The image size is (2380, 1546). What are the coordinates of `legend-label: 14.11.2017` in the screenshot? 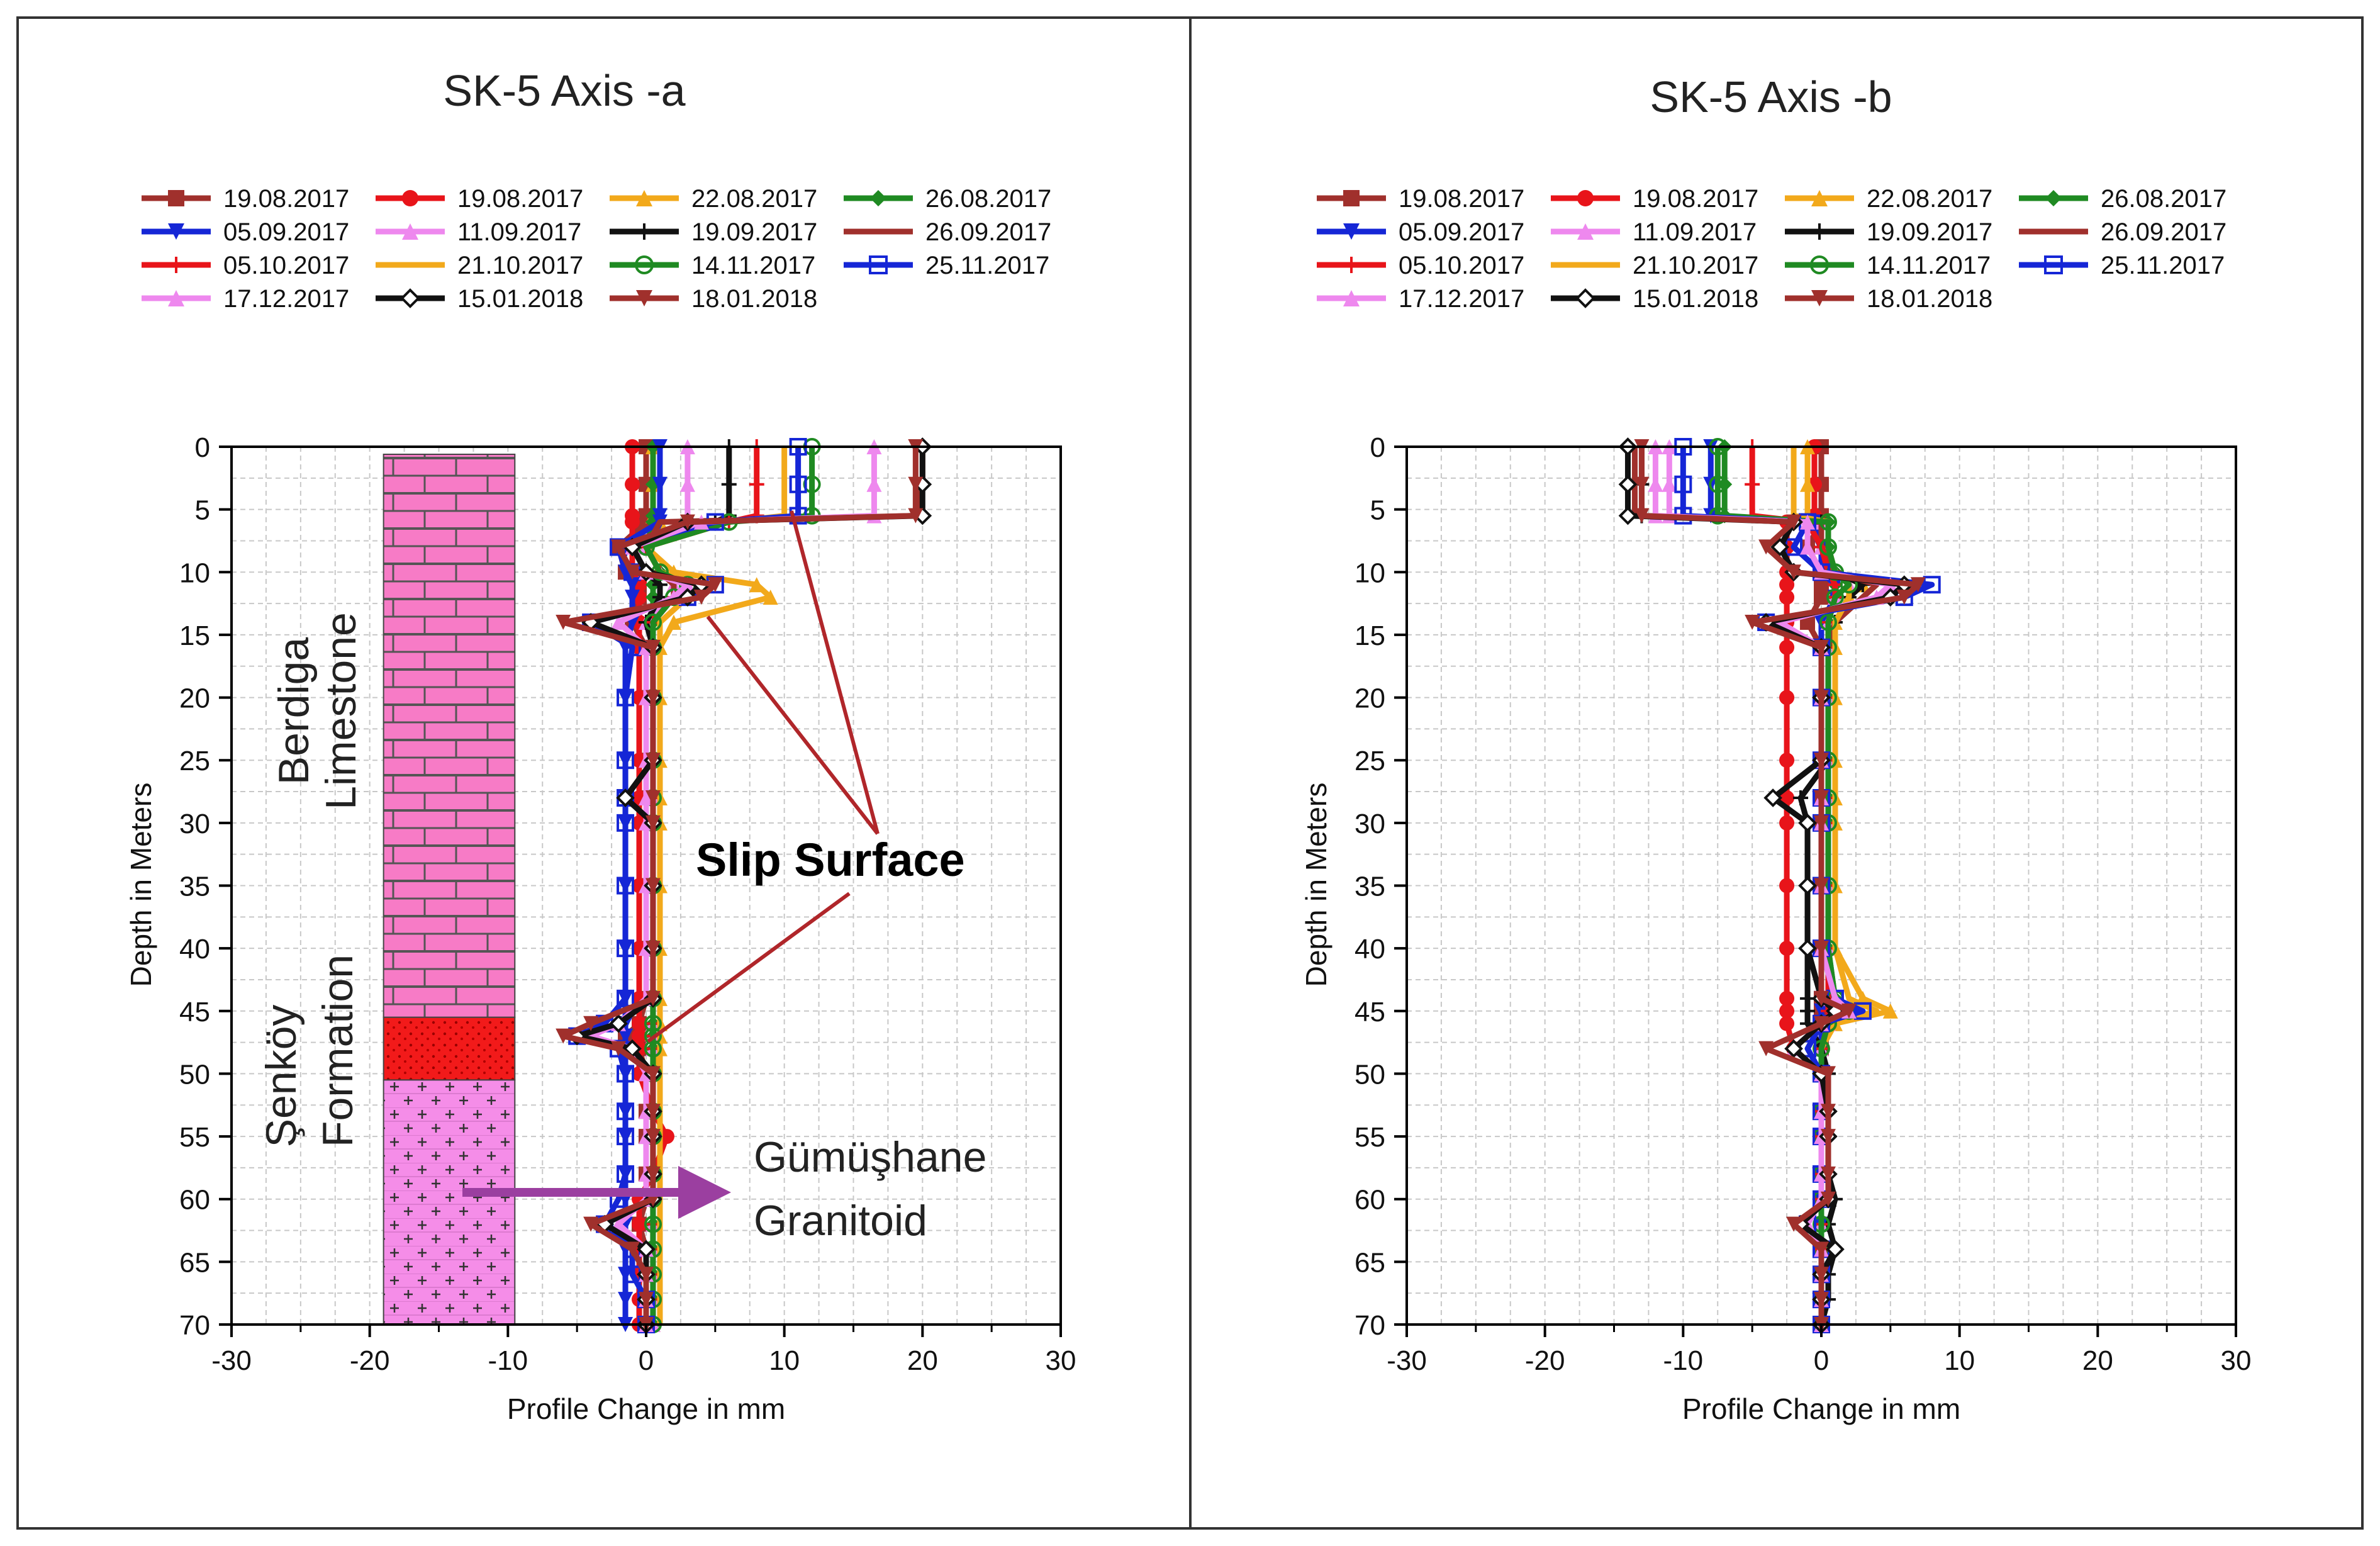 It's located at (753, 265).